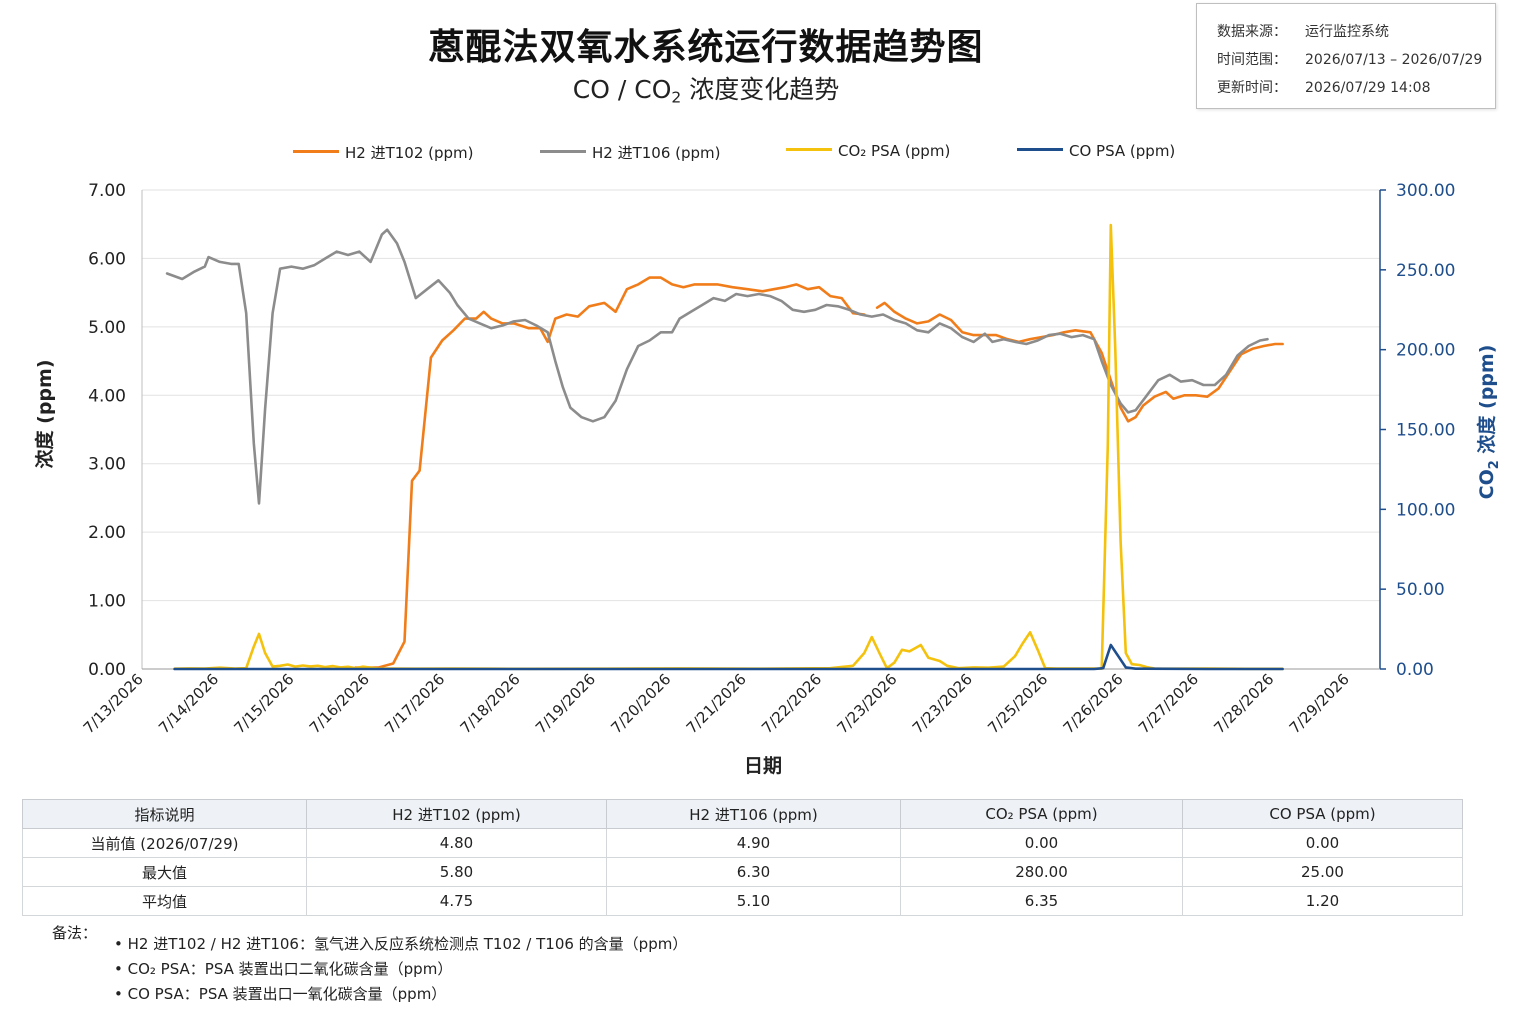  Describe the element at coordinates (164, 901) in the screenshot. I see `stats-cell: 平均值` at that location.